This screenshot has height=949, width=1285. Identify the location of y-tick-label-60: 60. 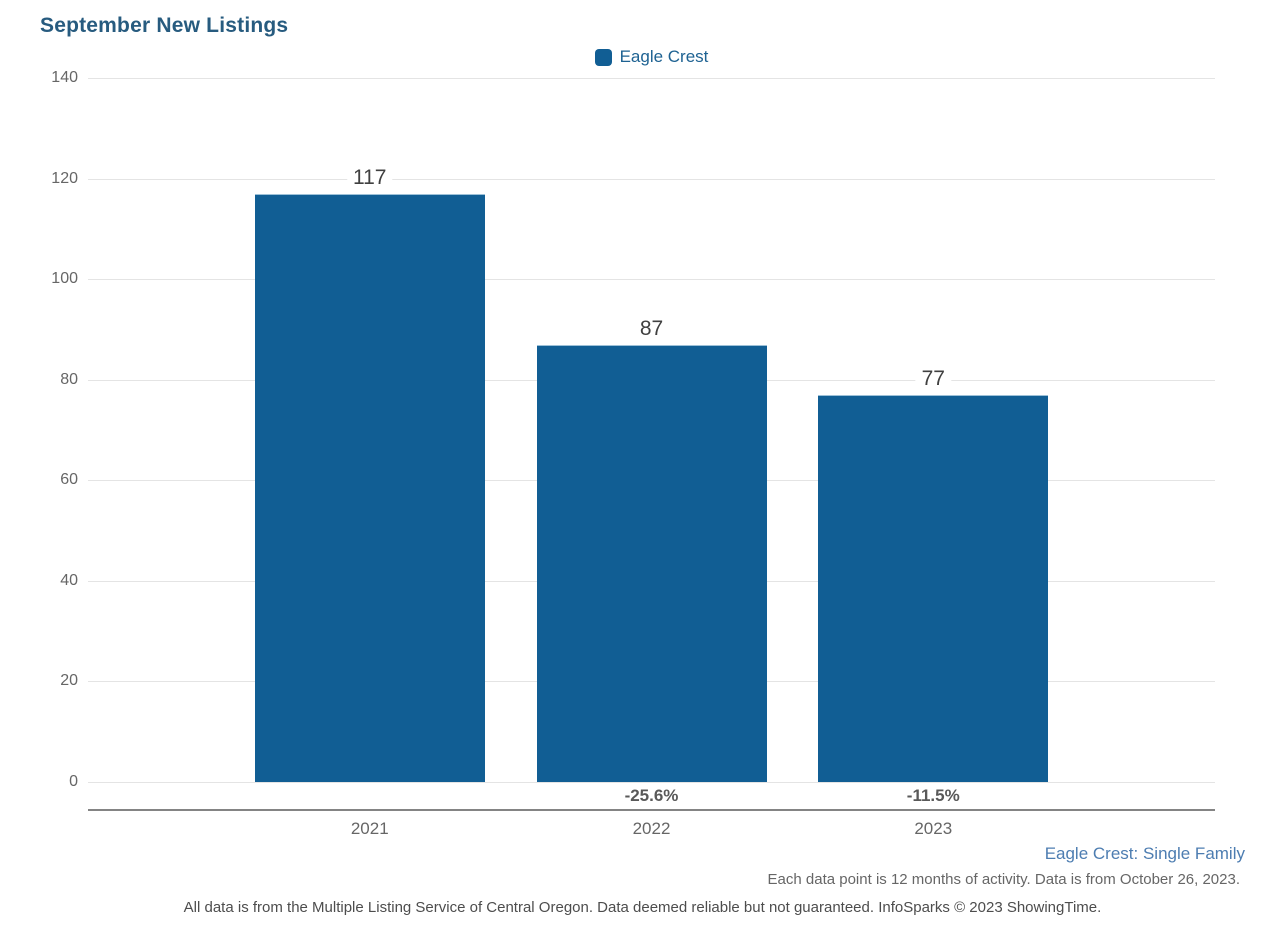
(69, 480).